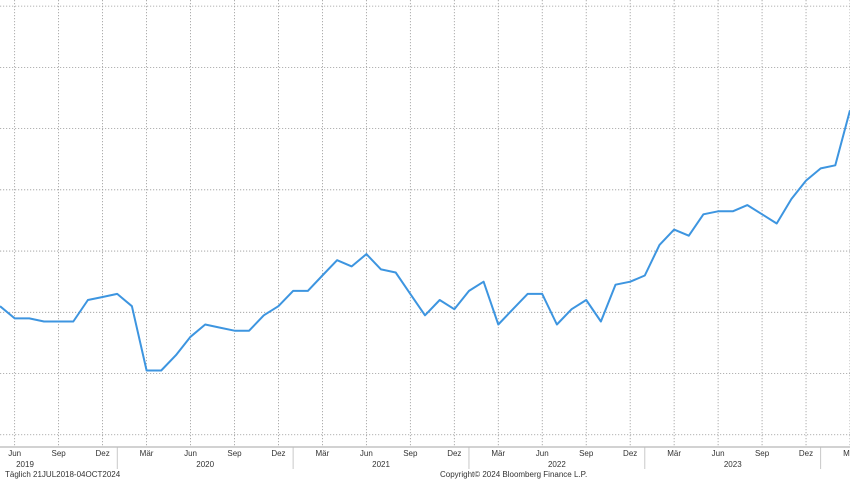 The height and width of the screenshot is (480, 850). Describe the element at coordinates (733, 464) in the screenshot. I see `year-label: 2023` at that location.